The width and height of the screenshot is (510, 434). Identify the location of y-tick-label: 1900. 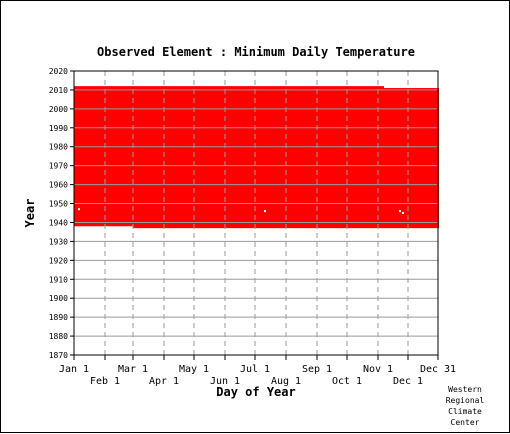
(58, 298).